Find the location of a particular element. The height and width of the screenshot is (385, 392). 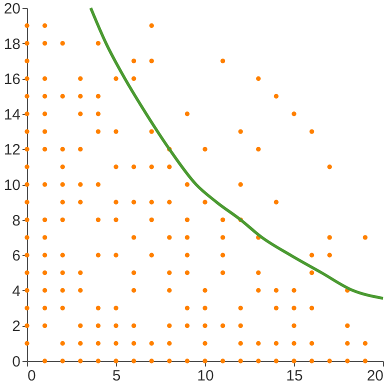

y-tick-label: 20 is located at coordinates (12, 9).